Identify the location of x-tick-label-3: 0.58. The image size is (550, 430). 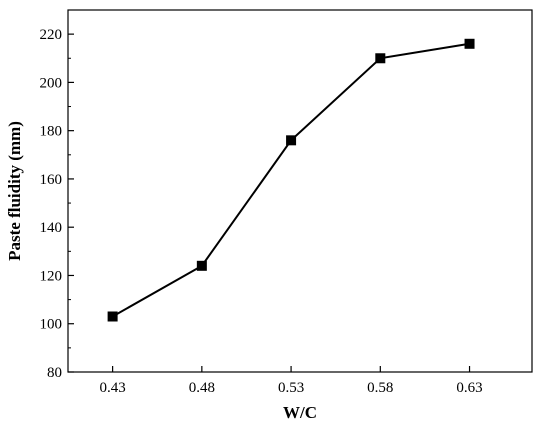
(380, 388).